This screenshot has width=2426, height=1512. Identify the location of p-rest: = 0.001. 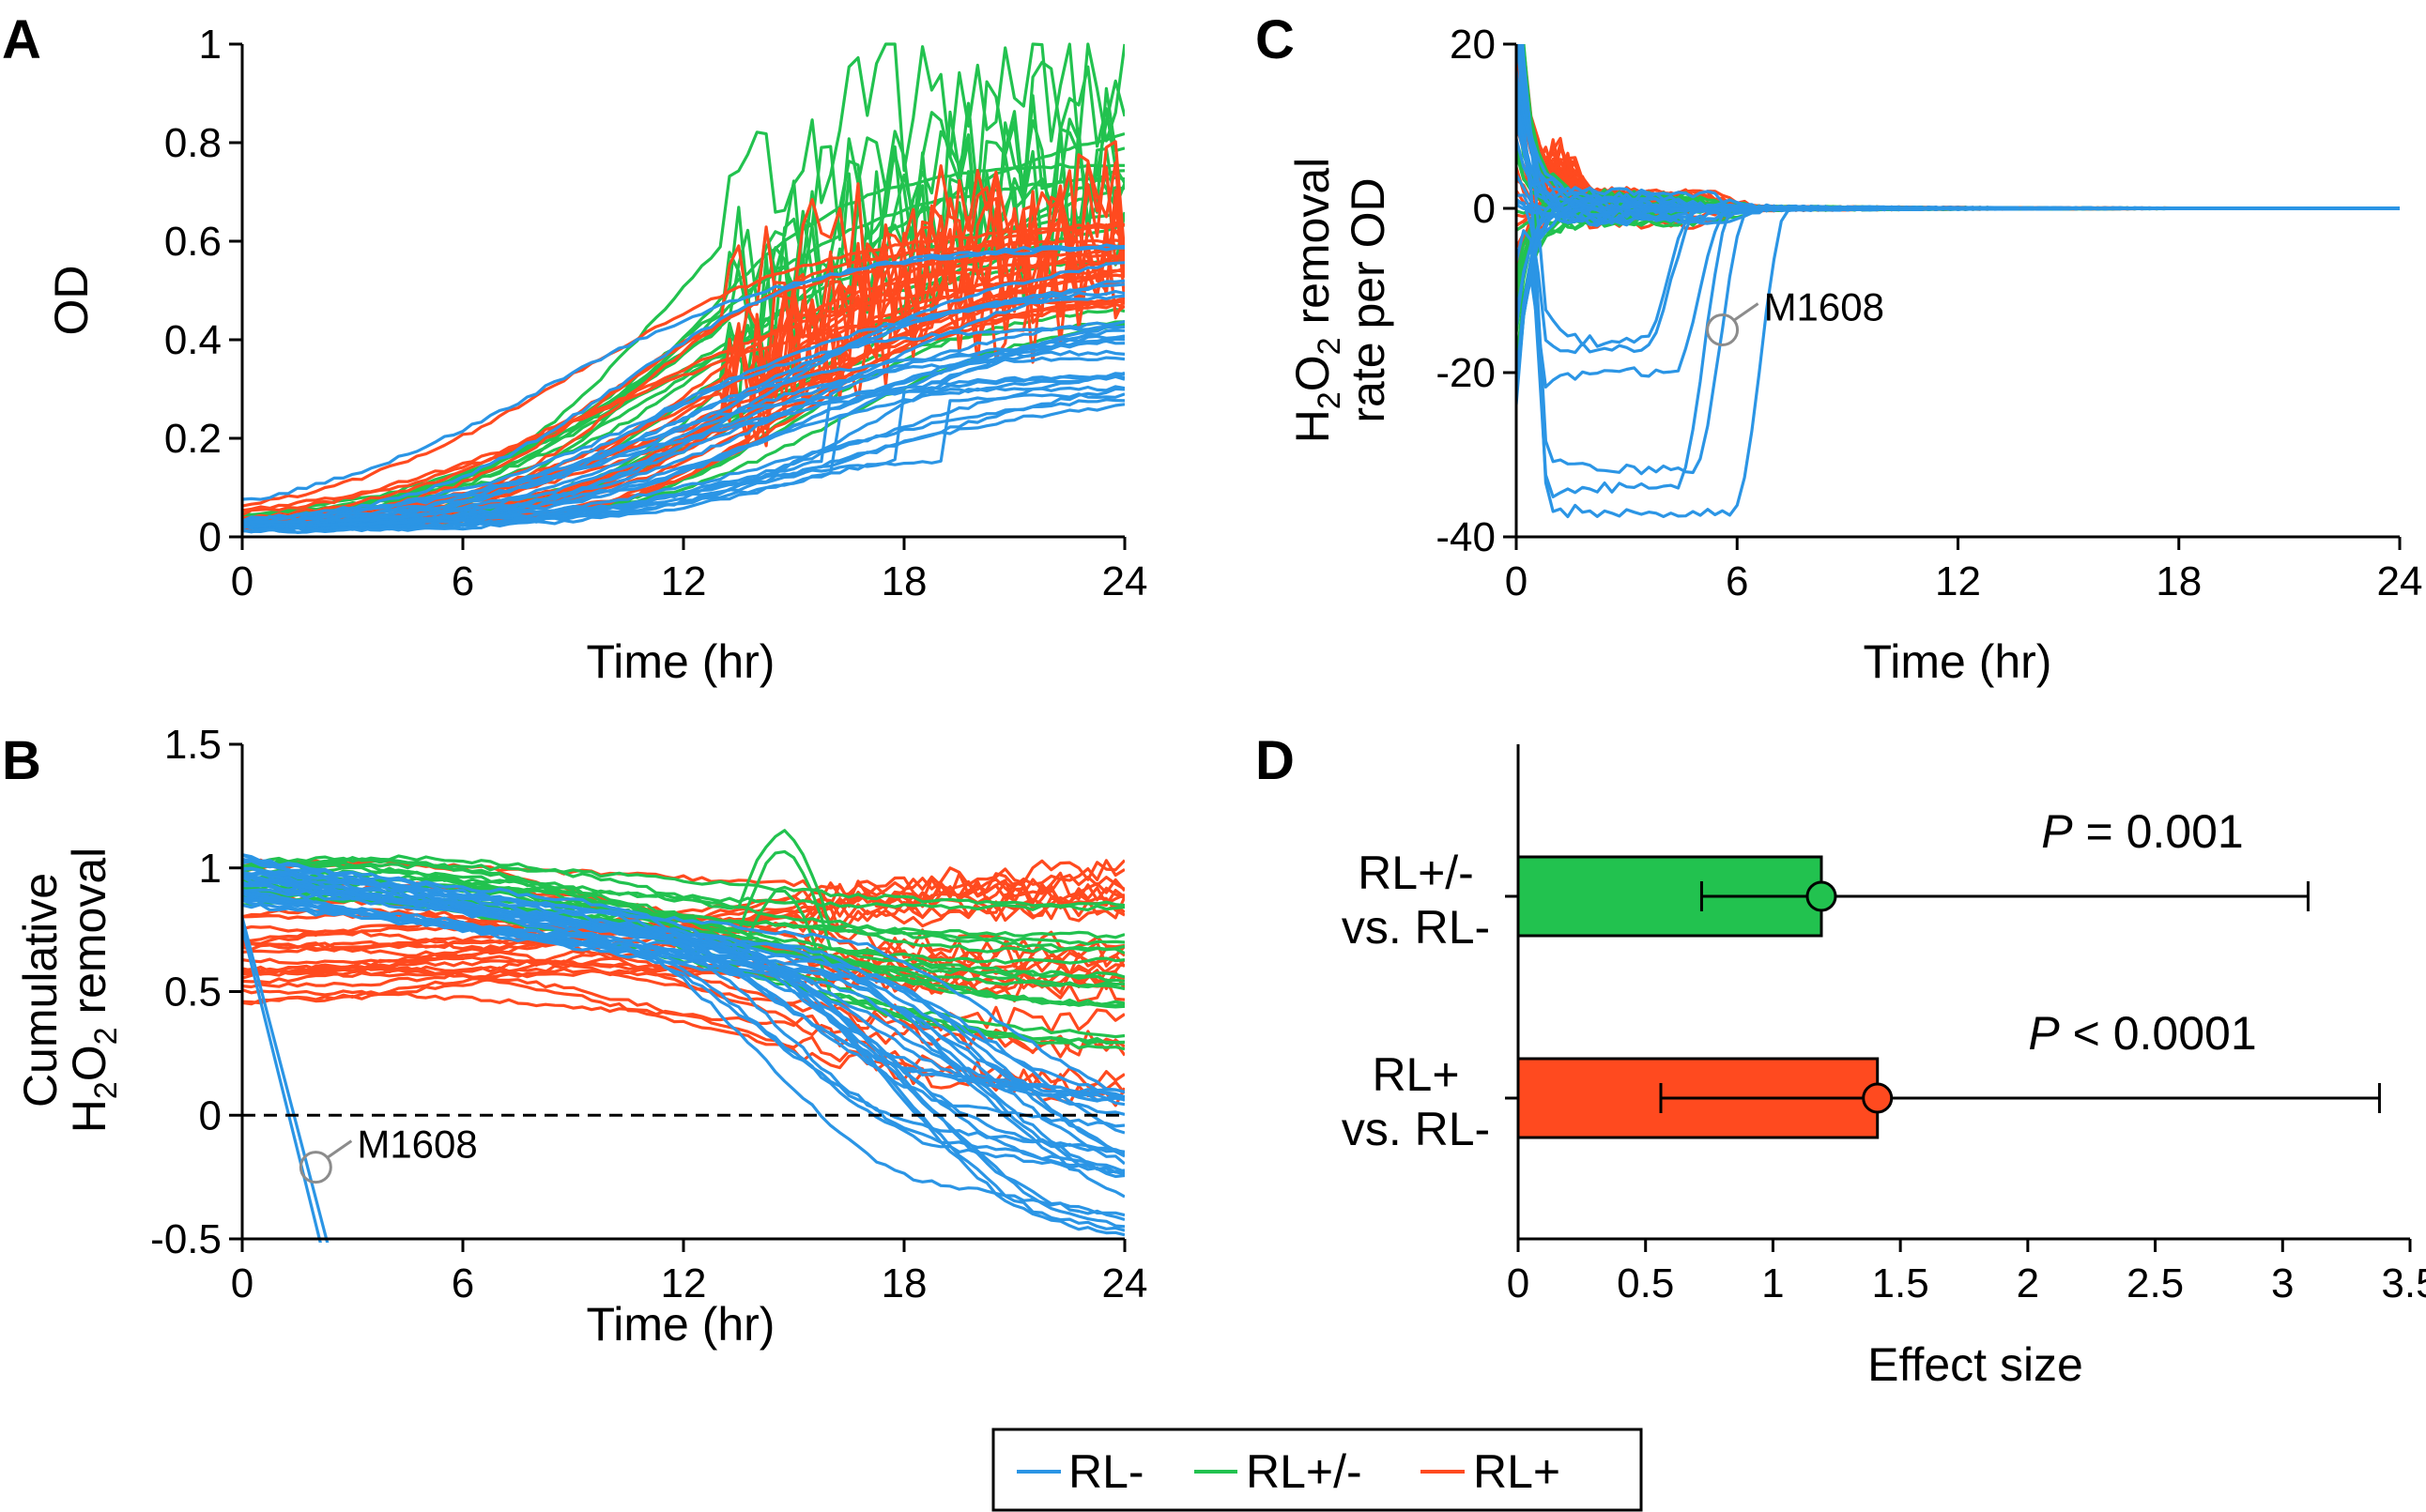
(2158, 831).